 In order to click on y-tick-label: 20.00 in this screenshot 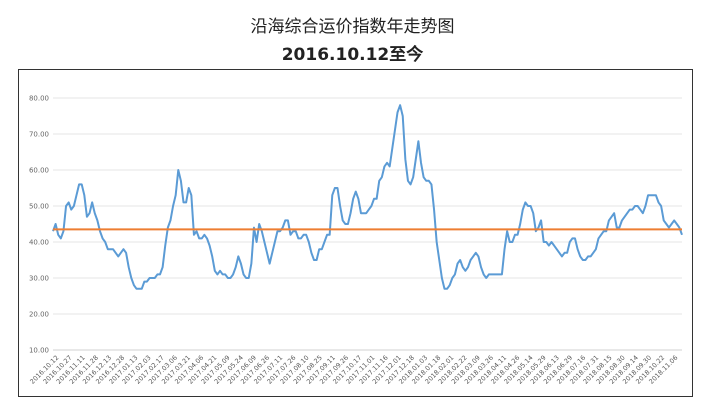, I will do `click(39, 315)`.